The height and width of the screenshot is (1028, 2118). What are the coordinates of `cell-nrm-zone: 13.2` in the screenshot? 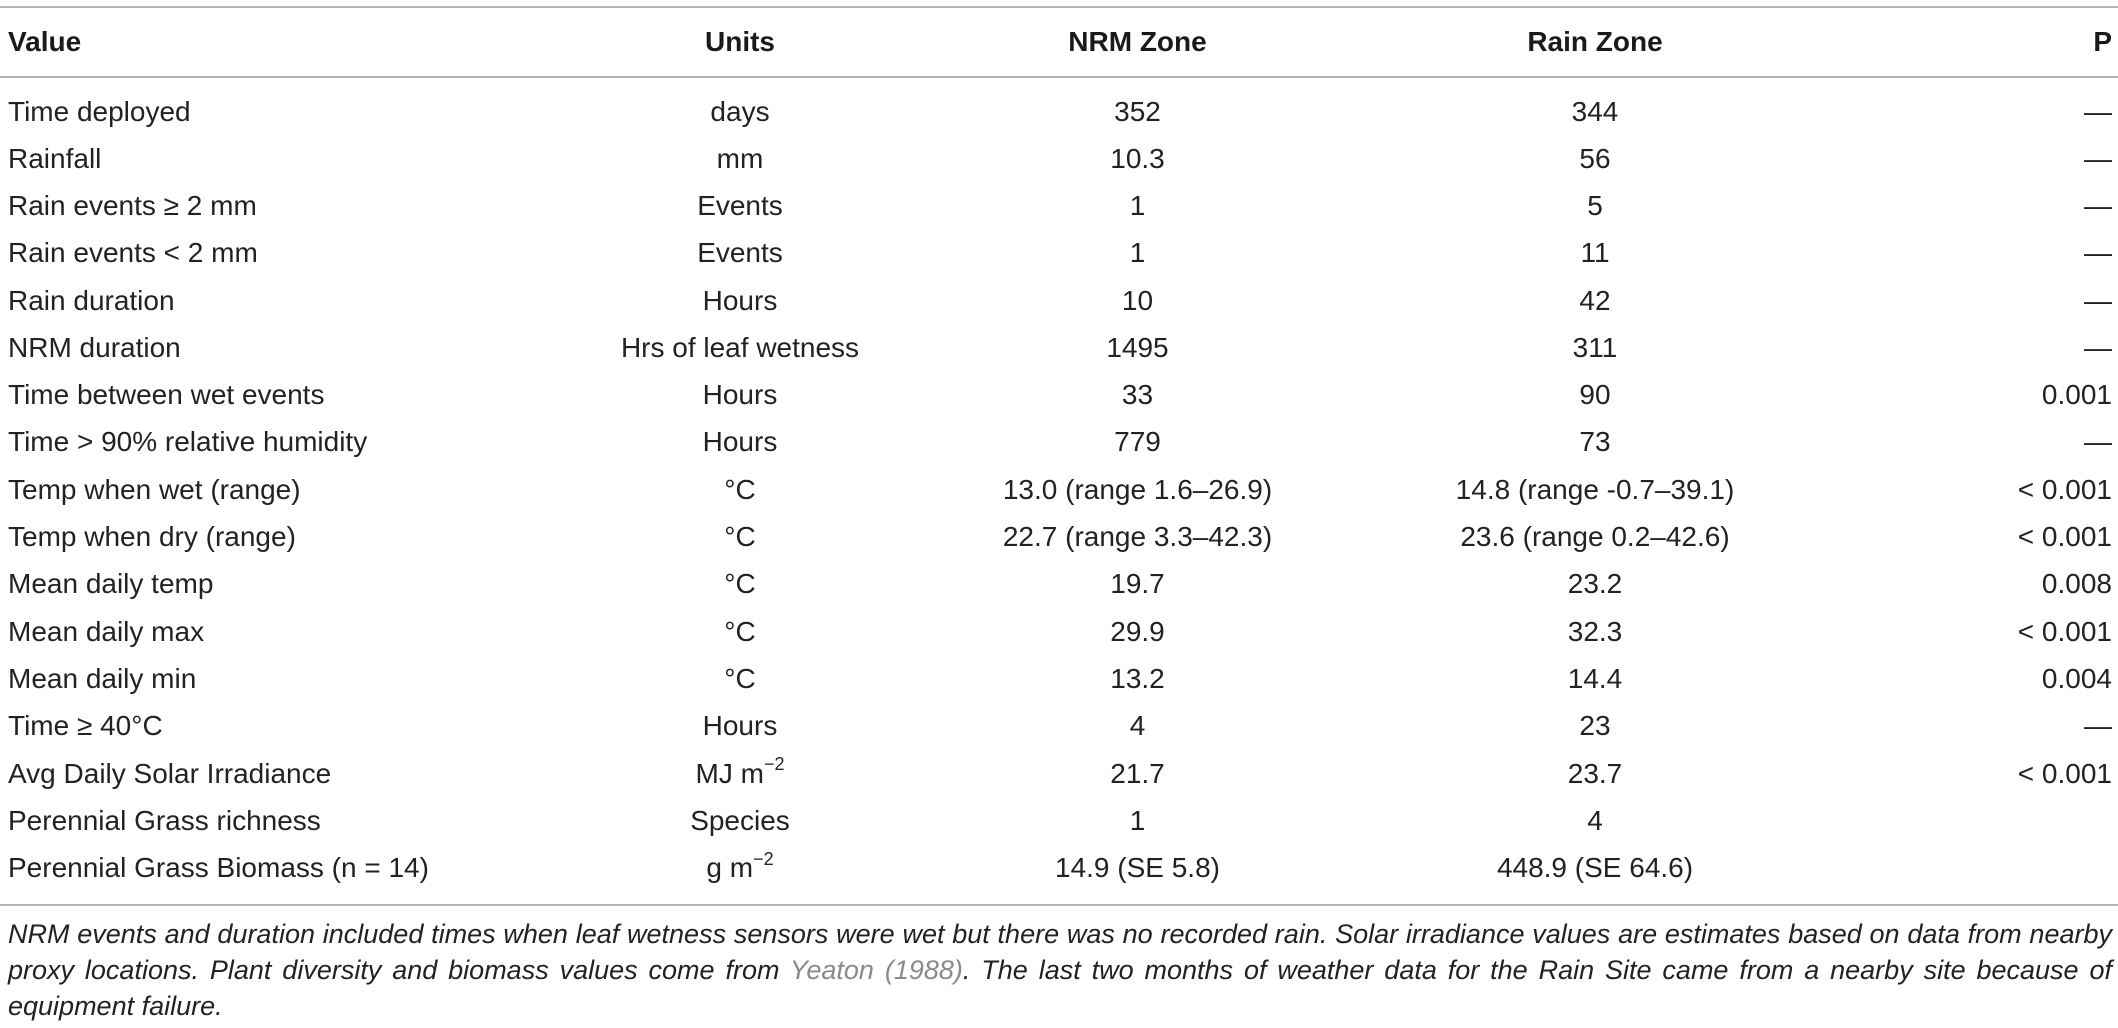 It's located at (1137, 678).